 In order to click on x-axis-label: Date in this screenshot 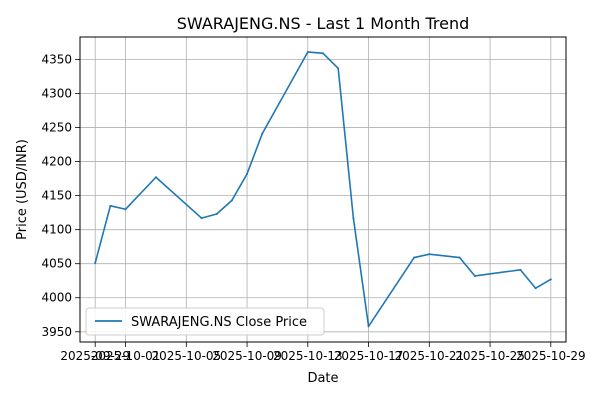, I will do `click(322, 378)`.